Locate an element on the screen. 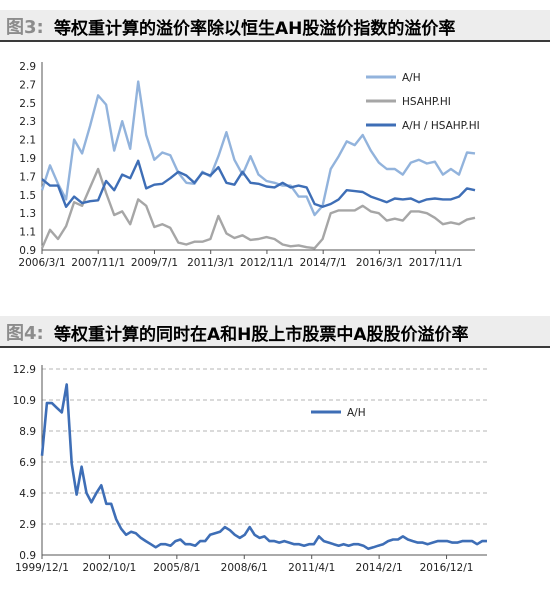 This screenshot has height=599, width=550. legend-label: A/H / HSAHP.HI is located at coordinates (441, 126).